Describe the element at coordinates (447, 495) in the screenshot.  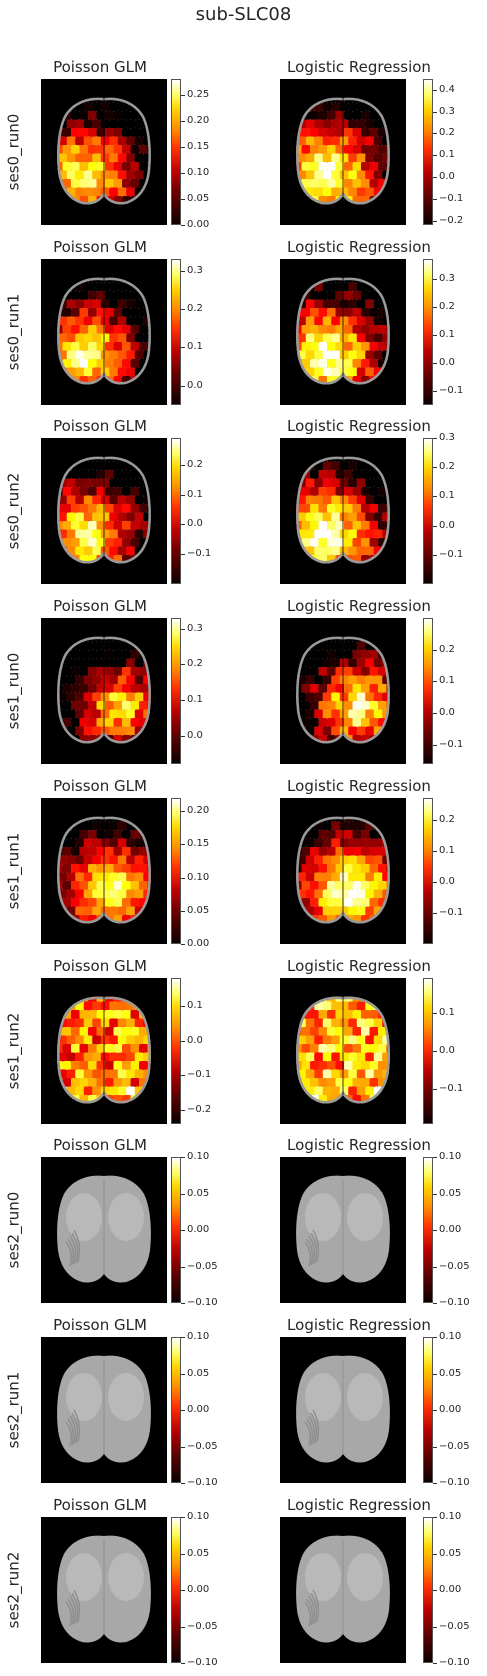
I see `colorbar-tick-label: 0.1` at that location.